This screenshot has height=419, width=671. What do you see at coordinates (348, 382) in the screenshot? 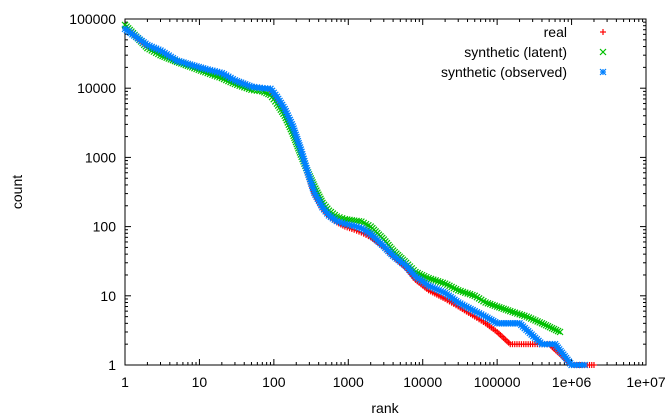
I see `x-tick-label: 1000` at bounding box center [348, 382].